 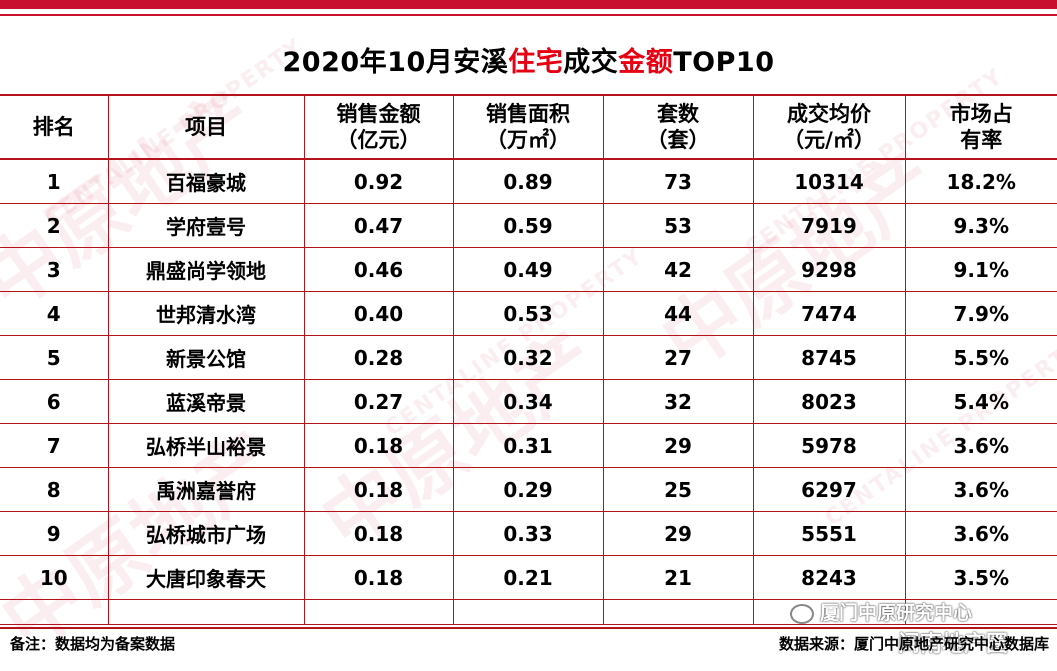 What do you see at coordinates (981, 577) in the screenshot?
I see `cell-share: 3.5%` at bounding box center [981, 577].